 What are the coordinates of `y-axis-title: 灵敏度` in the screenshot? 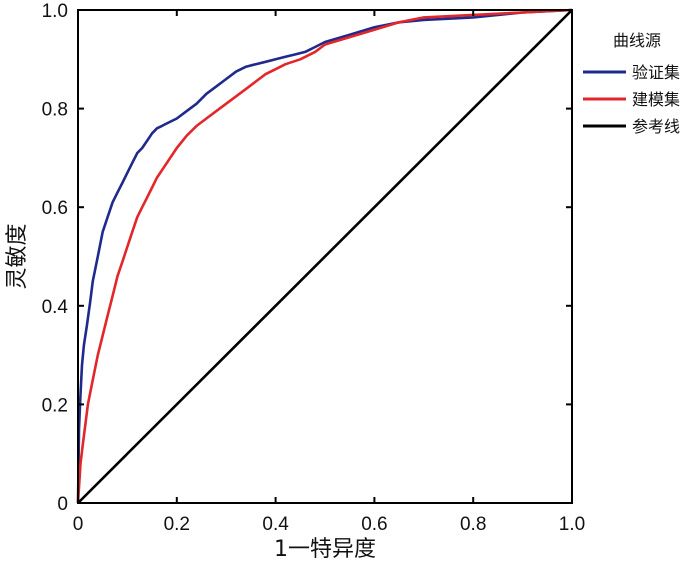 It's located at (17, 256).